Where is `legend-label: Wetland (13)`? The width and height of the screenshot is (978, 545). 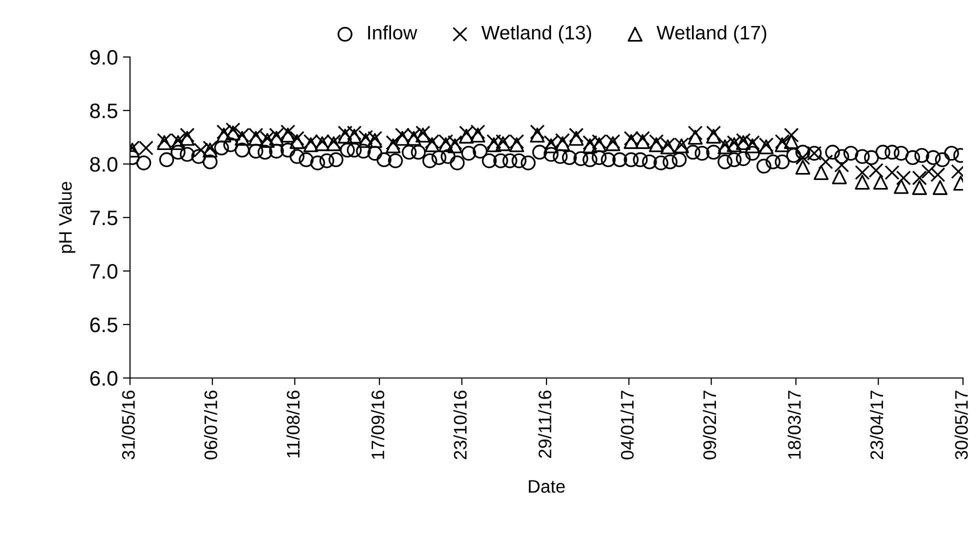 legend-label: Wetland (13) is located at coordinates (536, 34).